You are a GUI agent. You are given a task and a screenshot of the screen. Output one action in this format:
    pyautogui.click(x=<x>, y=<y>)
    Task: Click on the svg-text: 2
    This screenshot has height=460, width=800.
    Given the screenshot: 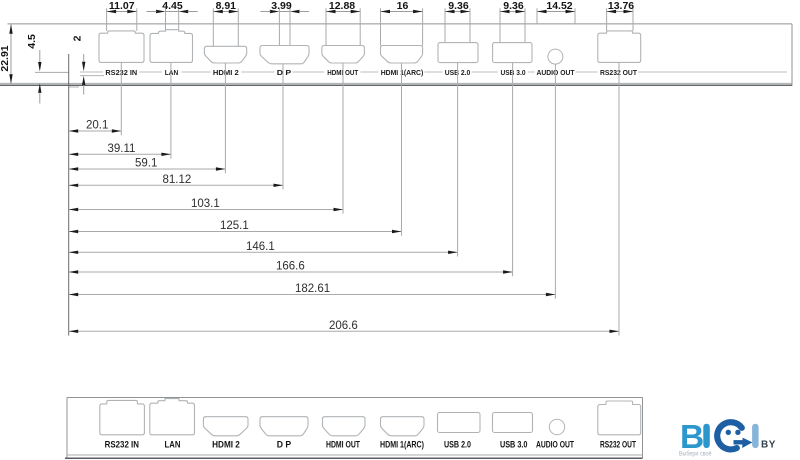 What is the action you would take?
    pyautogui.click(x=78, y=38)
    